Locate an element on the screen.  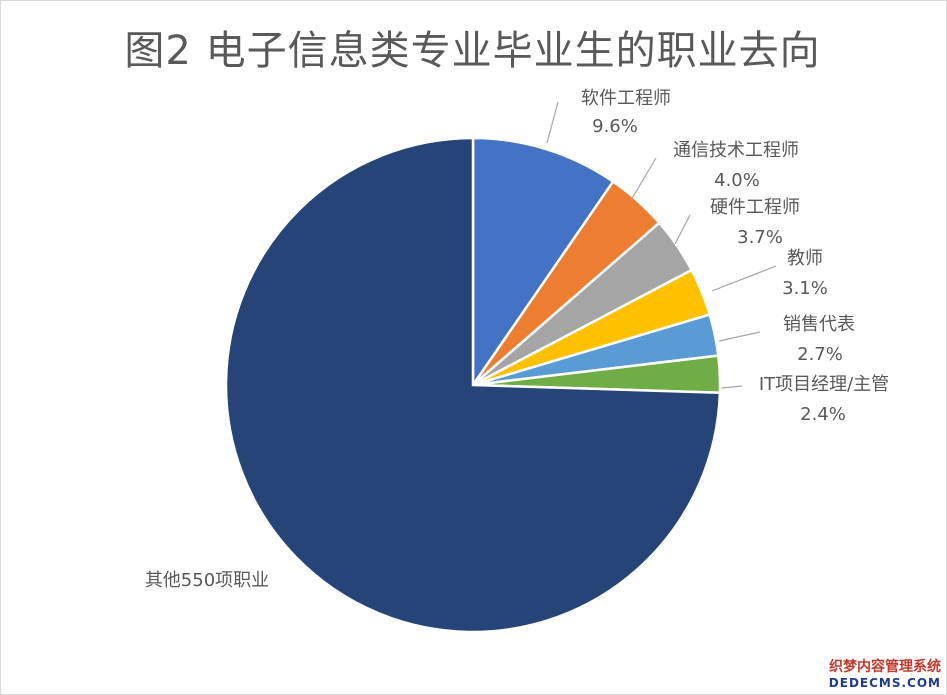
slice-label-1: 通信技术工程师 is located at coordinates (736, 150).